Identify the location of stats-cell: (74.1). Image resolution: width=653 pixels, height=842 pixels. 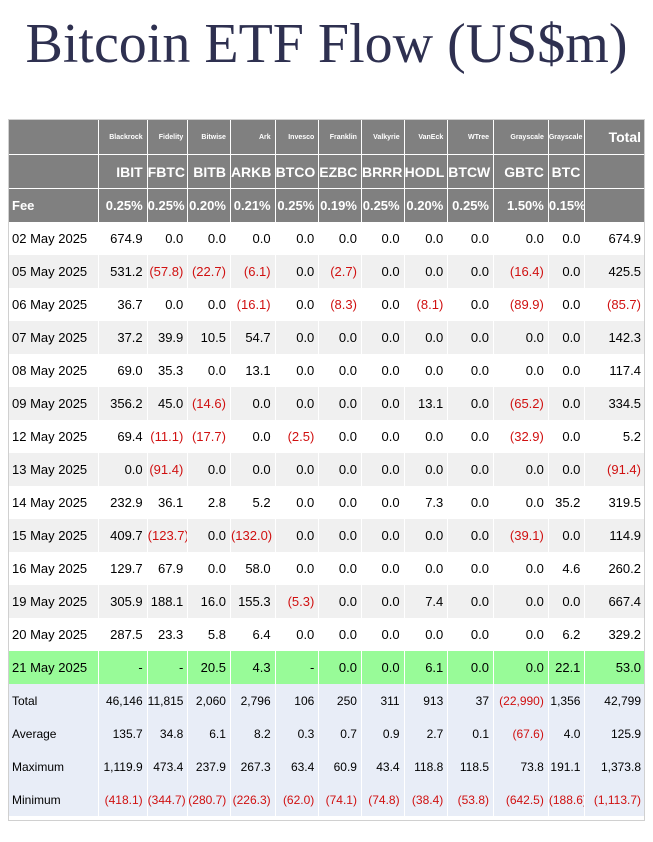
(340, 799).